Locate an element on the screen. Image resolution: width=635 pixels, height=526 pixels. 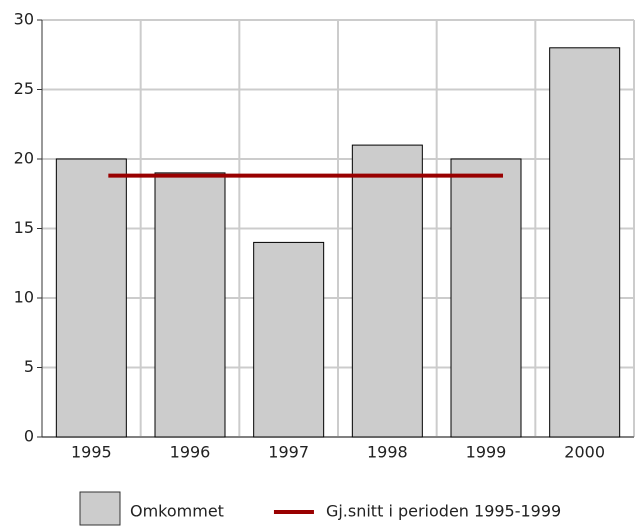
y-tick-label: 30 is located at coordinates (24, 19).